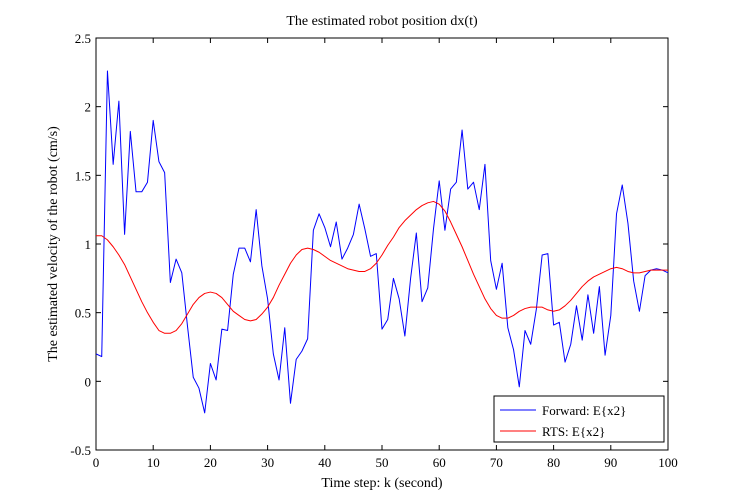  Describe the element at coordinates (210, 462) in the screenshot. I see `x-tick-label: 20` at that location.